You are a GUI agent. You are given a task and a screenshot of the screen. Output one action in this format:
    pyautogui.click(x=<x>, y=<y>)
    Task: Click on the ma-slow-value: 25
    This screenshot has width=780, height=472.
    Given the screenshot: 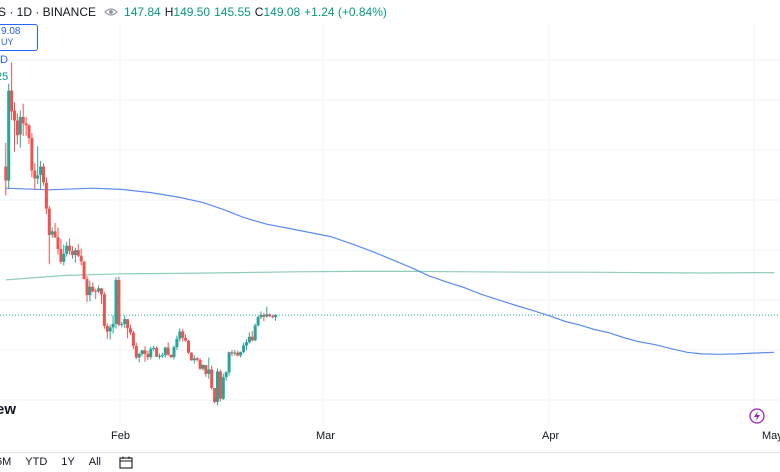 What is the action you would take?
    pyautogui.click(x=4, y=77)
    